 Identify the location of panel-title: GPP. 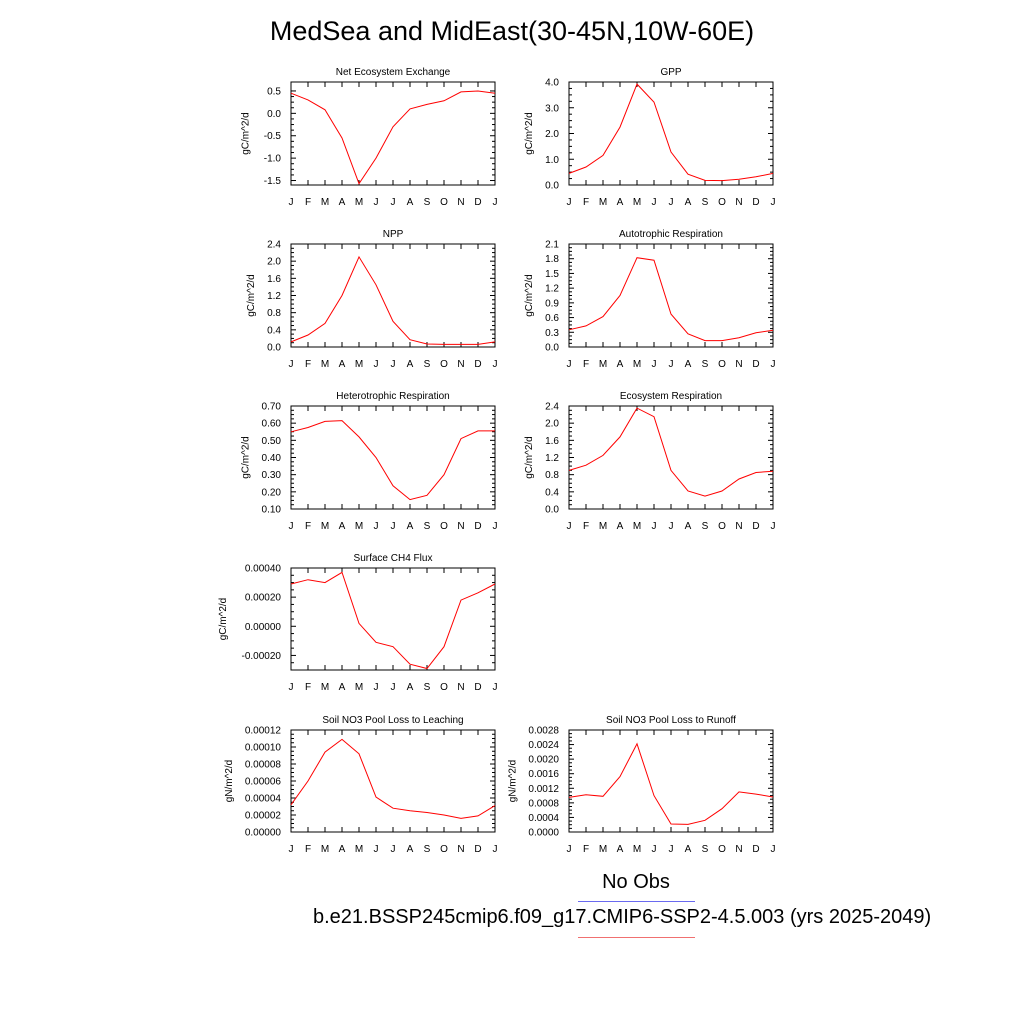
(670, 72).